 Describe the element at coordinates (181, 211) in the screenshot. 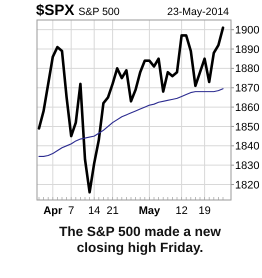

I see `x-tick-label: 12` at that location.